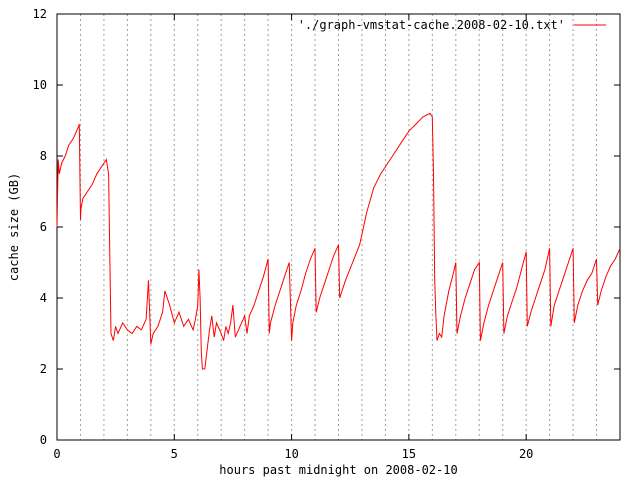  What do you see at coordinates (174, 454) in the screenshot?
I see `x-tick-label: 5` at bounding box center [174, 454].